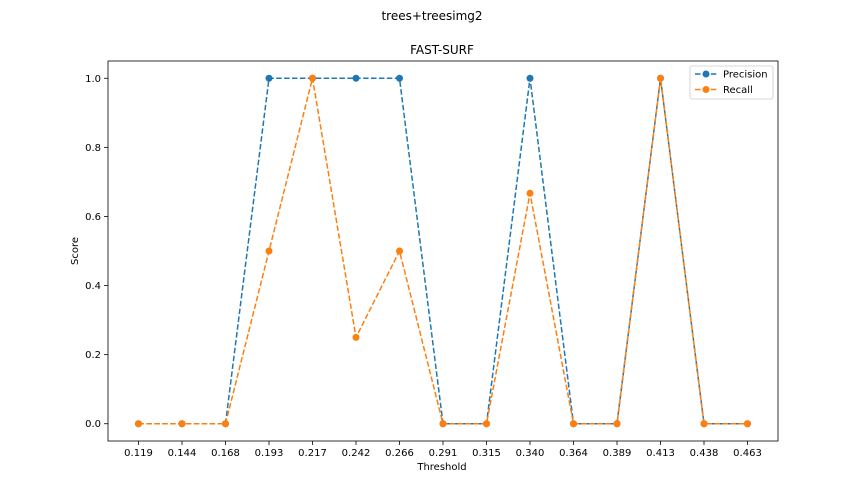  Describe the element at coordinates (573, 453) in the screenshot. I see `x-tick-label: 0.364` at that location.